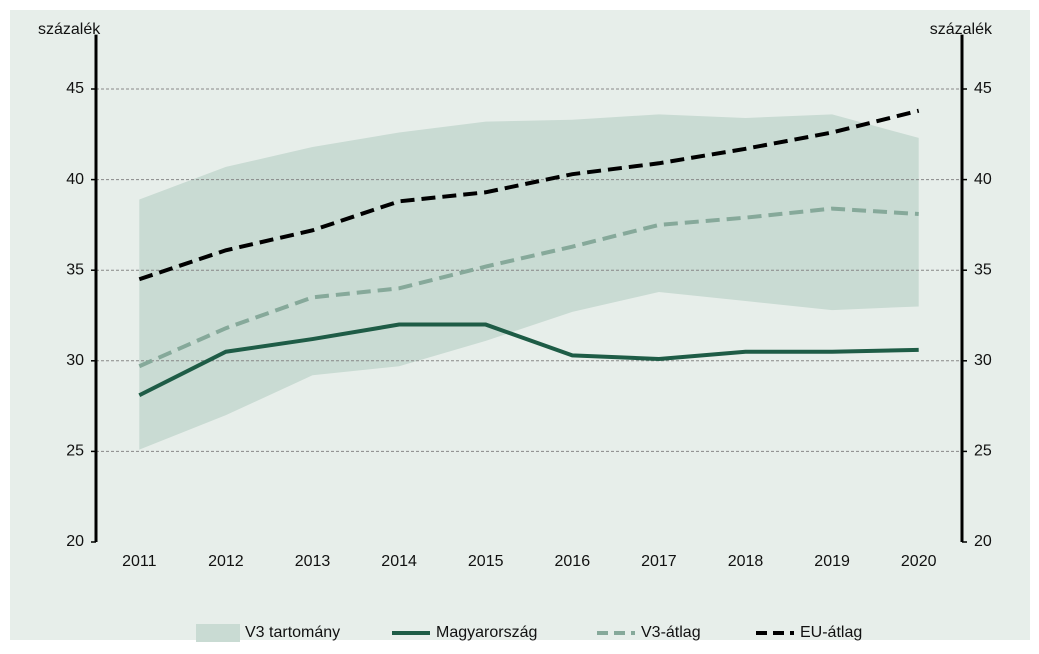 The height and width of the screenshot is (654, 1039). I want to click on x-tick-label: 2015, so click(486, 561).